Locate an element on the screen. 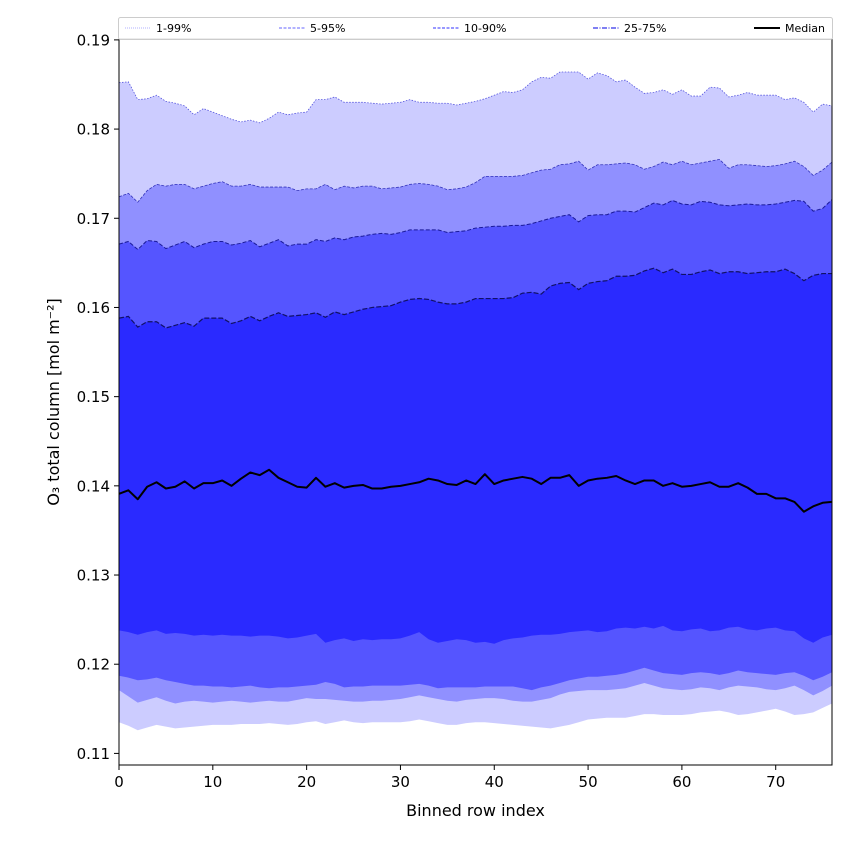  x-tick-label: 40 is located at coordinates (494, 782).